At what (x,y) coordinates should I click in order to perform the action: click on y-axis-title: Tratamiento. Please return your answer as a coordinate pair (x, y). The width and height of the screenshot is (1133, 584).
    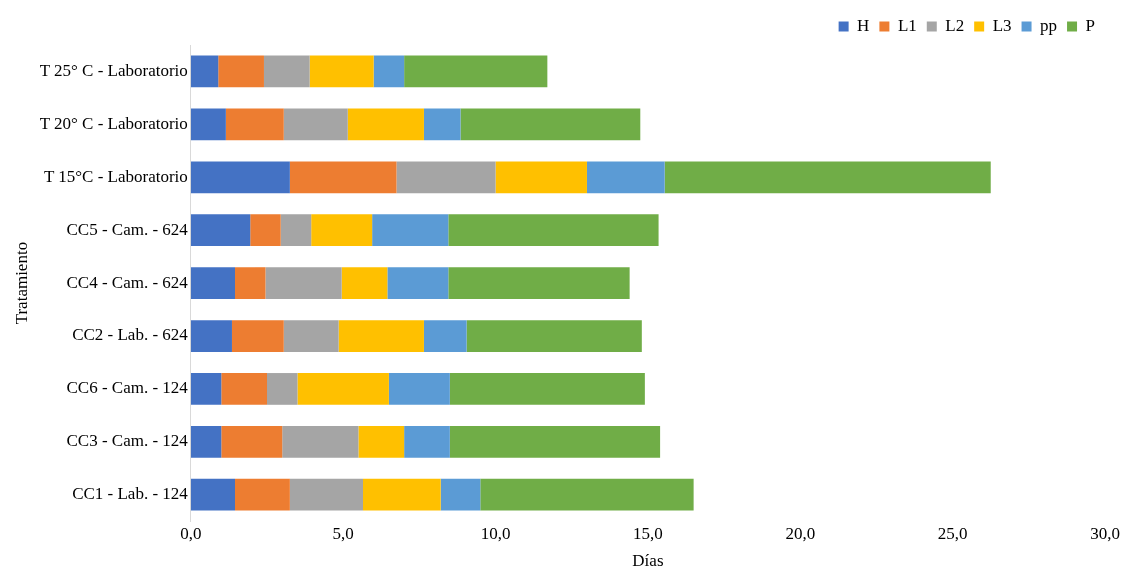
    Looking at the image, I should click on (21, 283).